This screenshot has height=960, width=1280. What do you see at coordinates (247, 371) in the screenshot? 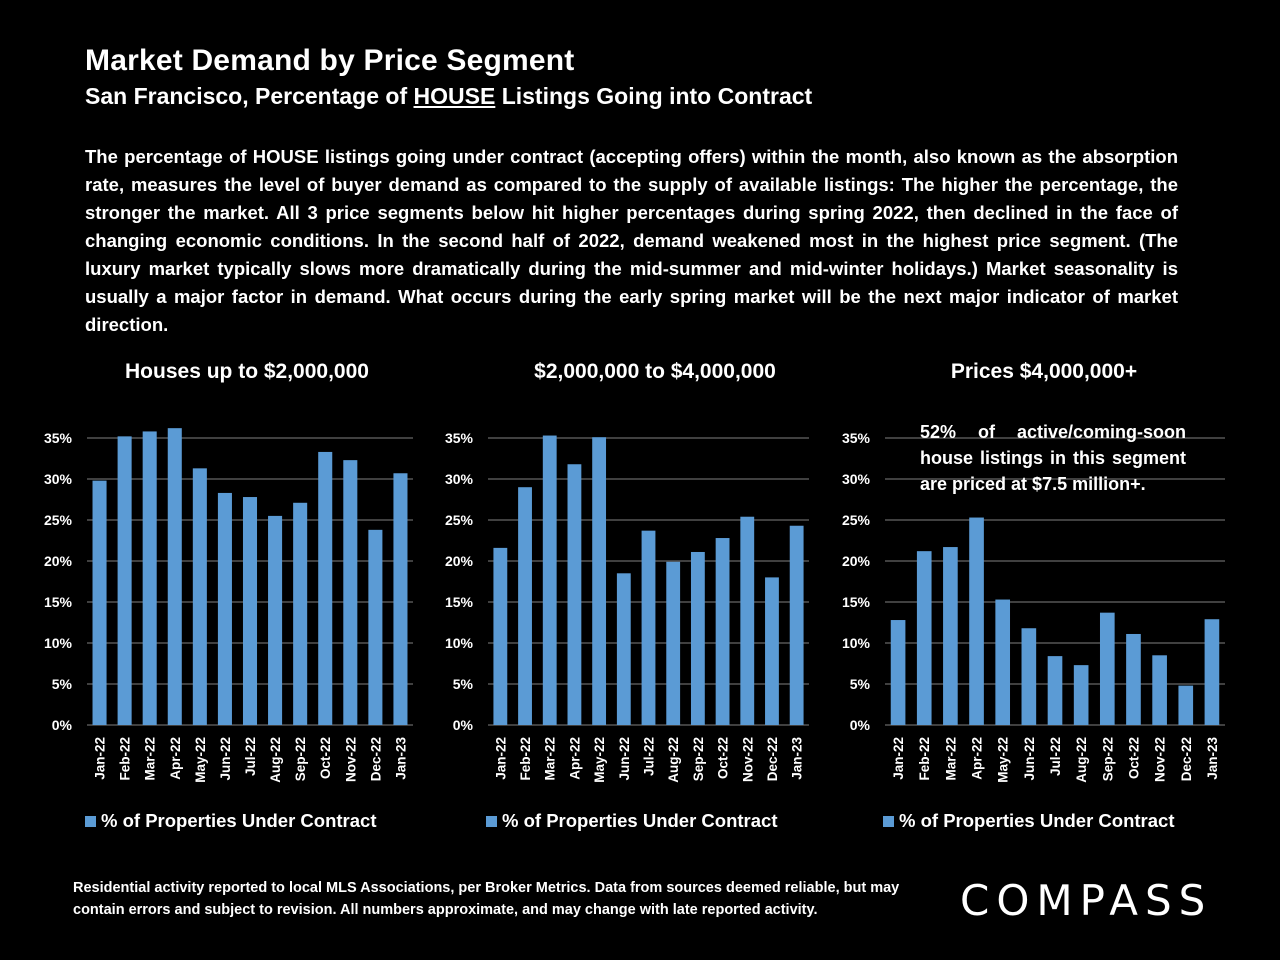
I see `chart-title-segment-1: Houses up to $2,000,000` at bounding box center [247, 371].